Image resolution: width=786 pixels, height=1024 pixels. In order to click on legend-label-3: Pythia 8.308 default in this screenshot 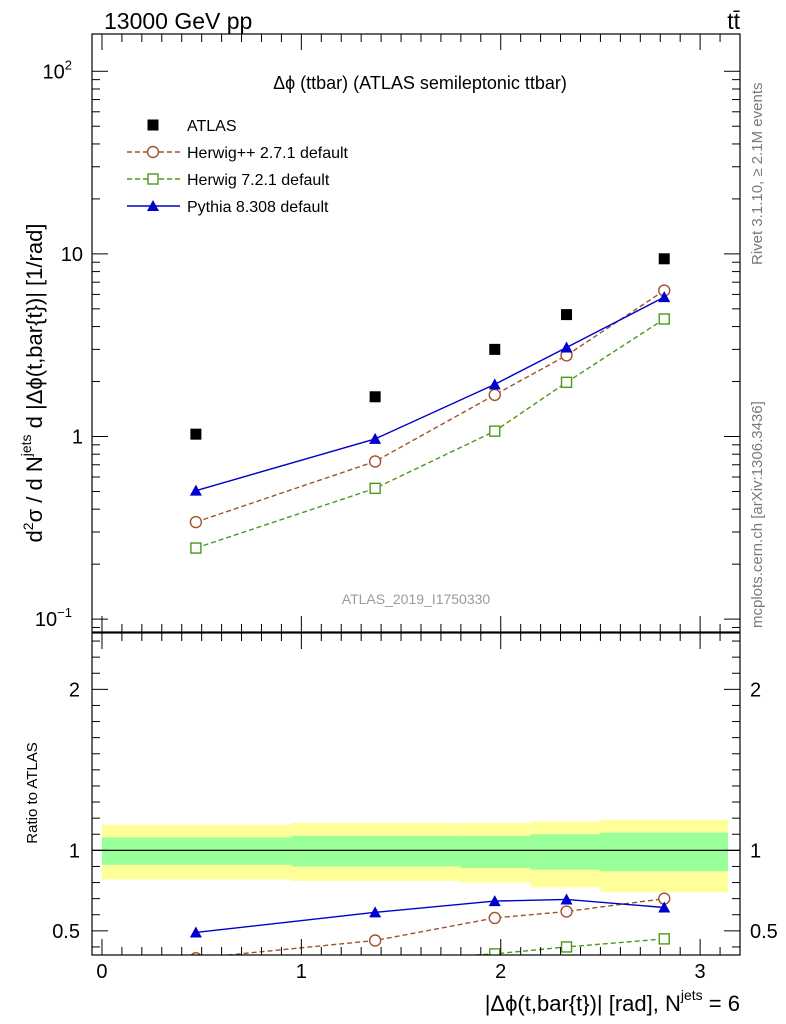, I will do `click(258, 207)`.